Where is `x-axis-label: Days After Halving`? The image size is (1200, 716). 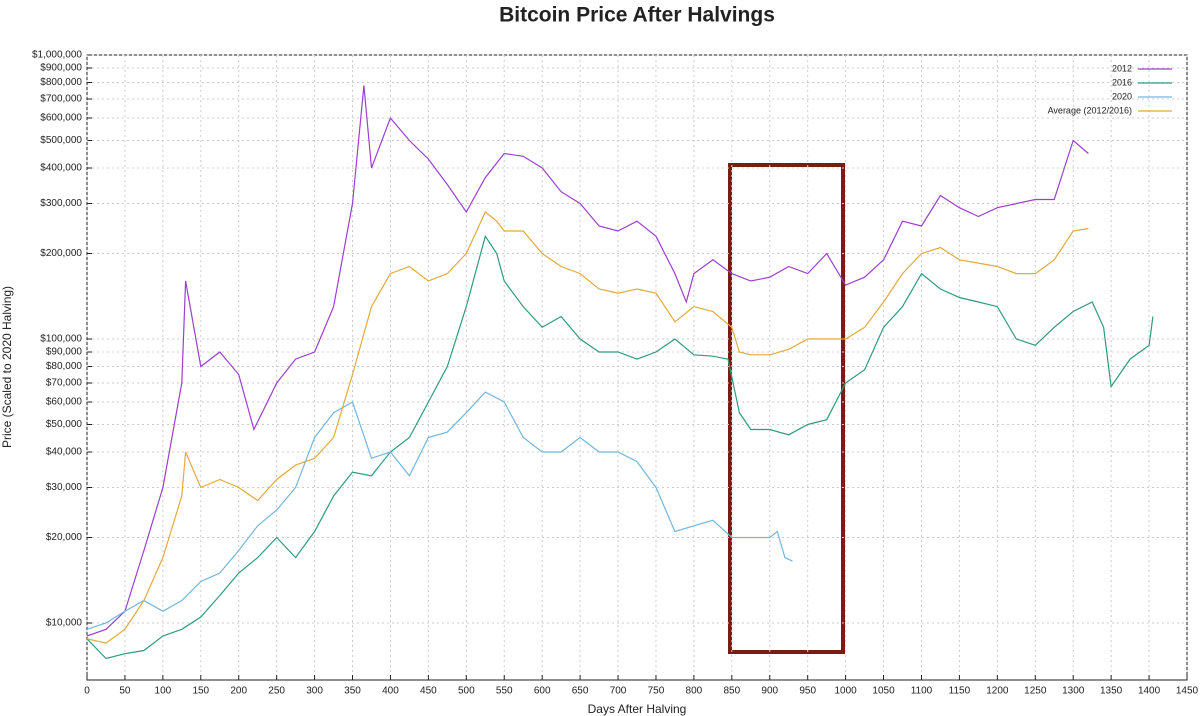
x-axis-label: Days After Halving is located at coordinates (637, 709).